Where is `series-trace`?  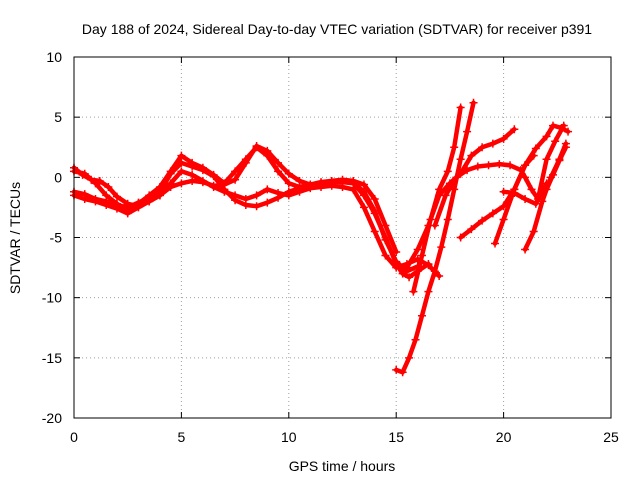
series-trace is located at coordinates (556, 168).